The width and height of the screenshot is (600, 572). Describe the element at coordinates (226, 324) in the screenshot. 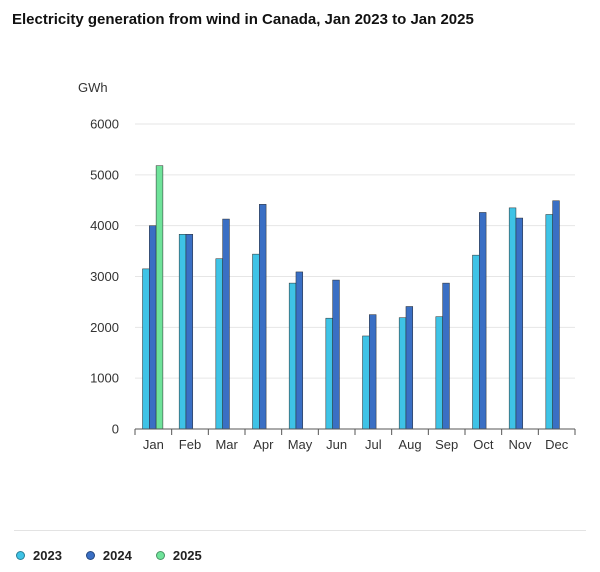

I see `bar-2024-mar` at that location.